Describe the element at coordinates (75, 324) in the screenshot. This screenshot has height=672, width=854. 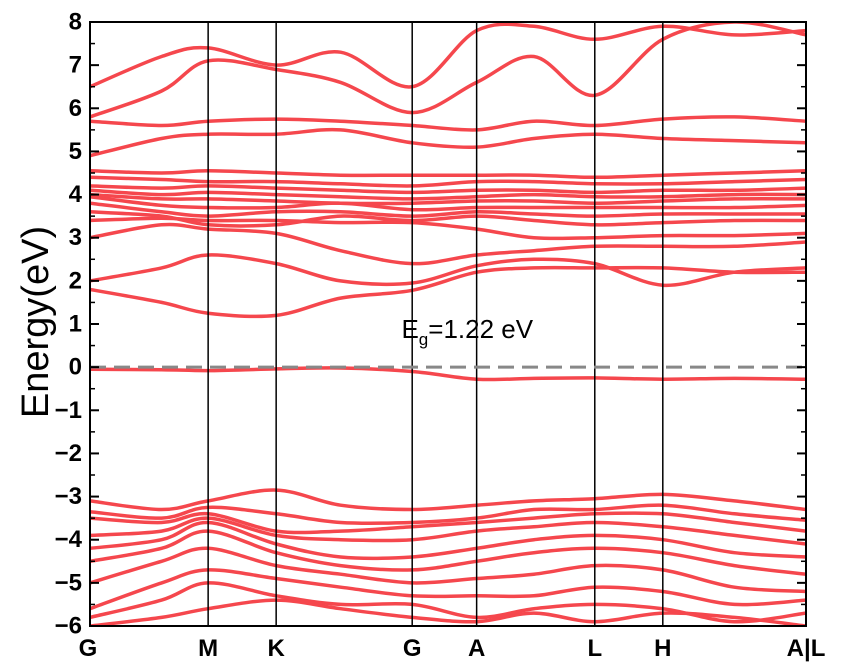
I see `y-tick-label: 1` at that location.